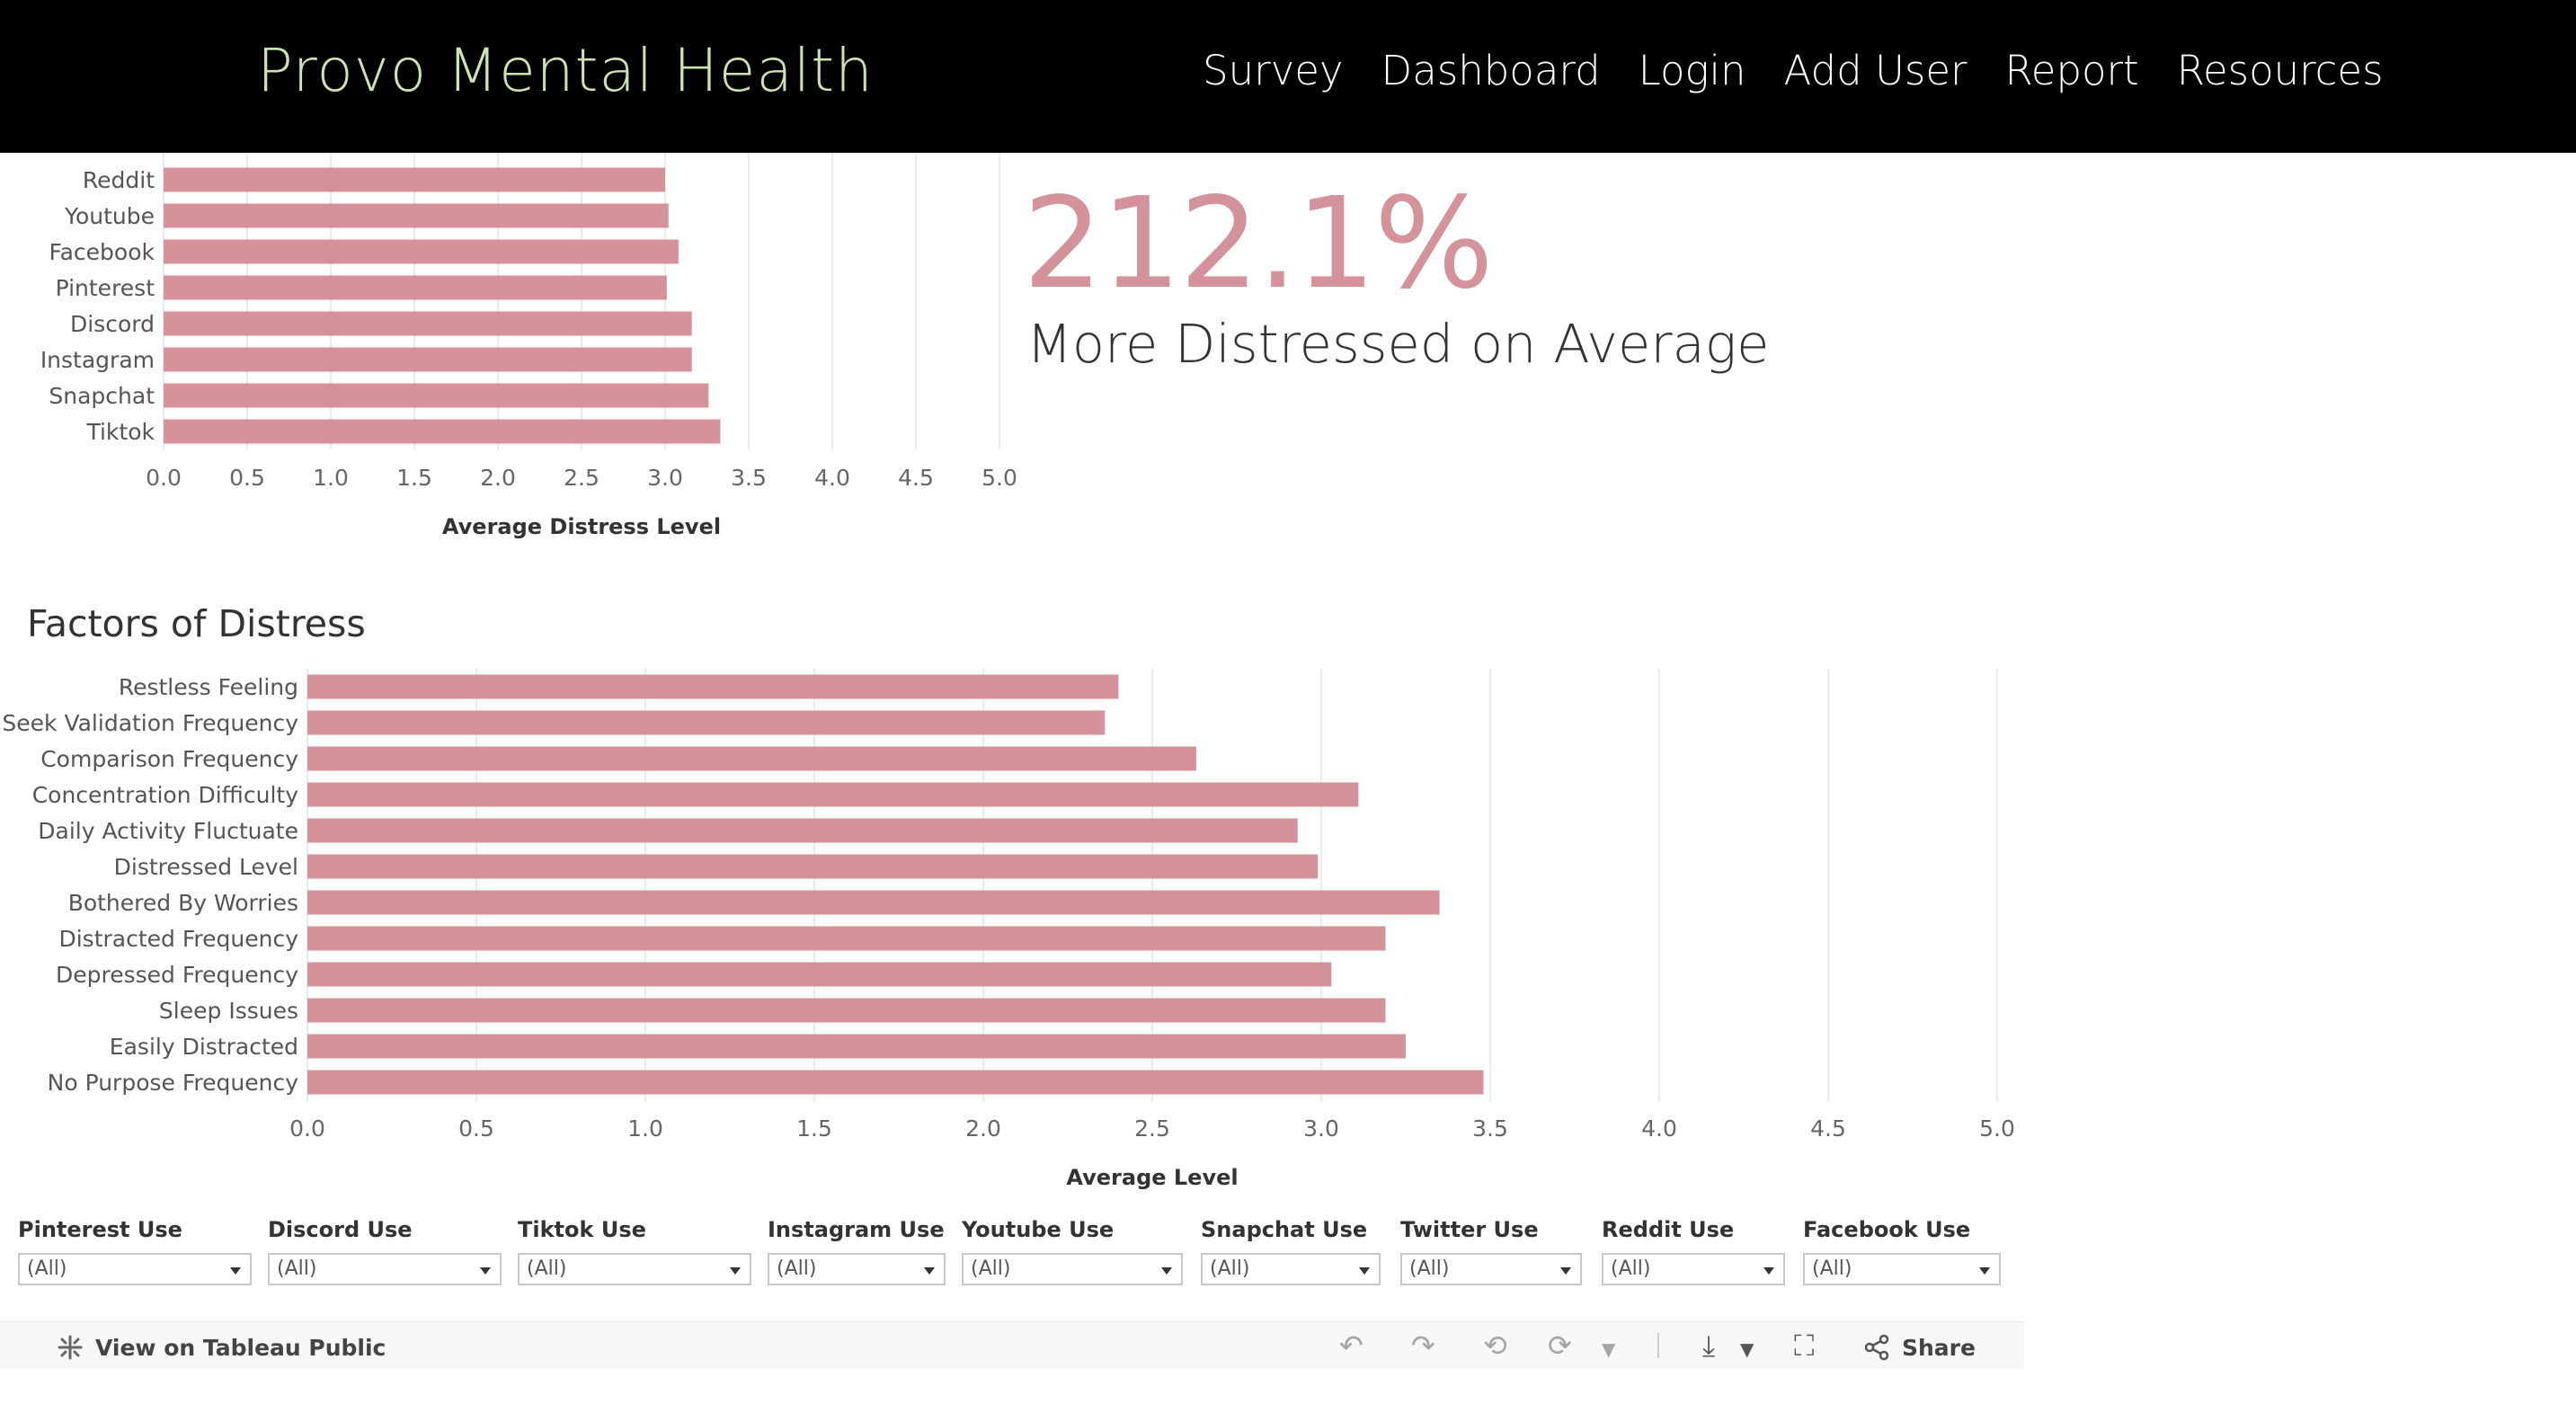  What do you see at coordinates (819, 974) in the screenshot?
I see `bar-depressed-frequency` at bounding box center [819, 974].